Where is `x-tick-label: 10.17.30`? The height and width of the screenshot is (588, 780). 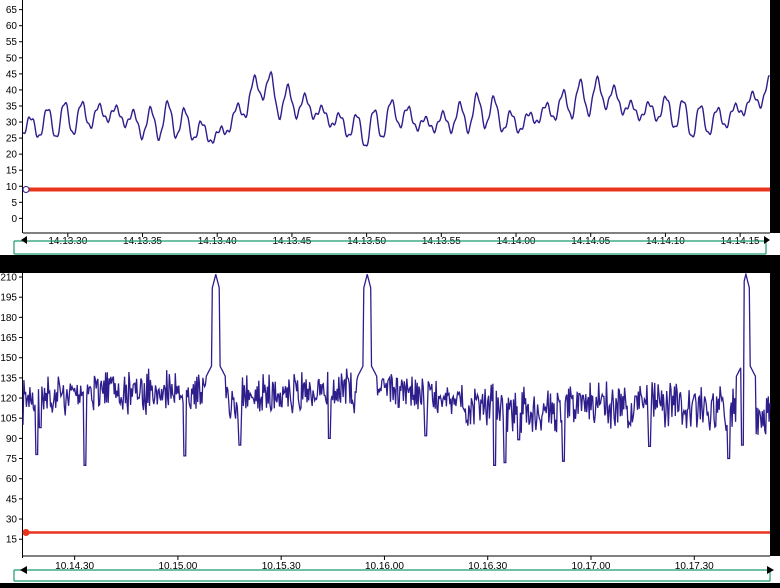 x-tick-label: 10.17.30 is located at coordinates (694, 566).